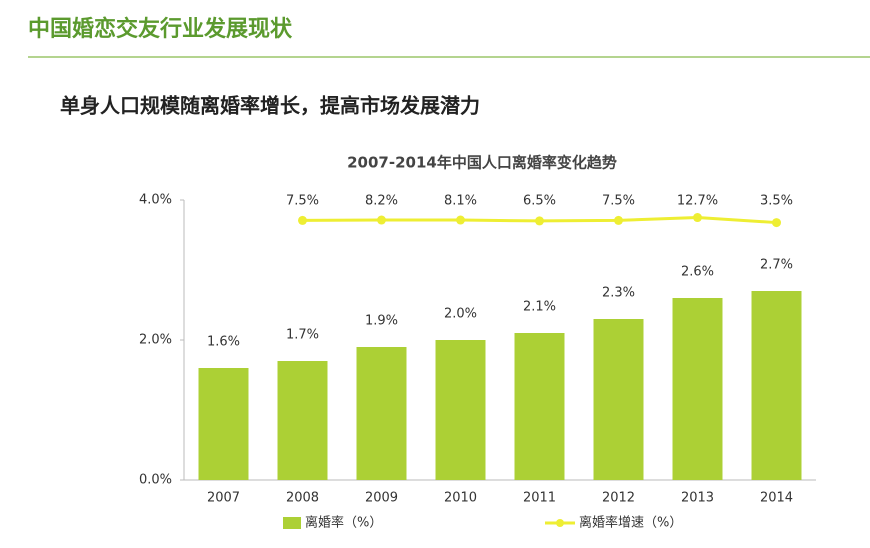 The width and height of the screenshot is (870, 548). What do you see at coordinates (460, 498) in the screenshot?
I see `x-tick-label: 2010` at bounding box center [460, 498].